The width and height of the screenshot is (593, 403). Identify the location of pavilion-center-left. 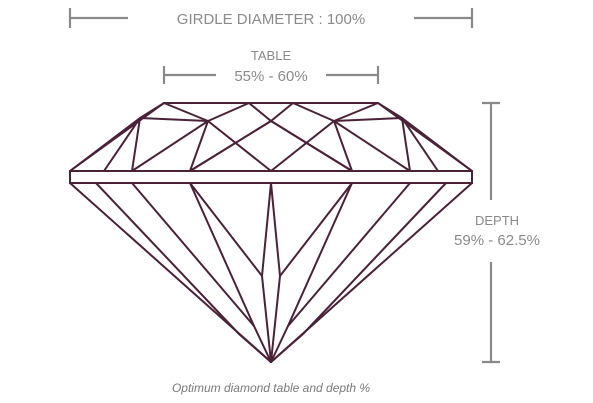
(266, 272).